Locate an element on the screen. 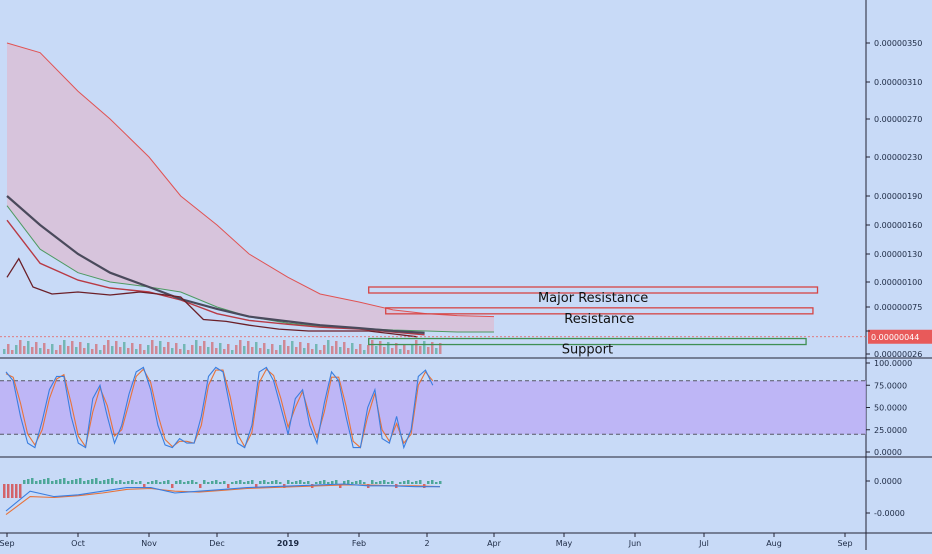 This screenshot has width=932, height=554. time-tick-label: Jun is located at coordinates (635, 543).